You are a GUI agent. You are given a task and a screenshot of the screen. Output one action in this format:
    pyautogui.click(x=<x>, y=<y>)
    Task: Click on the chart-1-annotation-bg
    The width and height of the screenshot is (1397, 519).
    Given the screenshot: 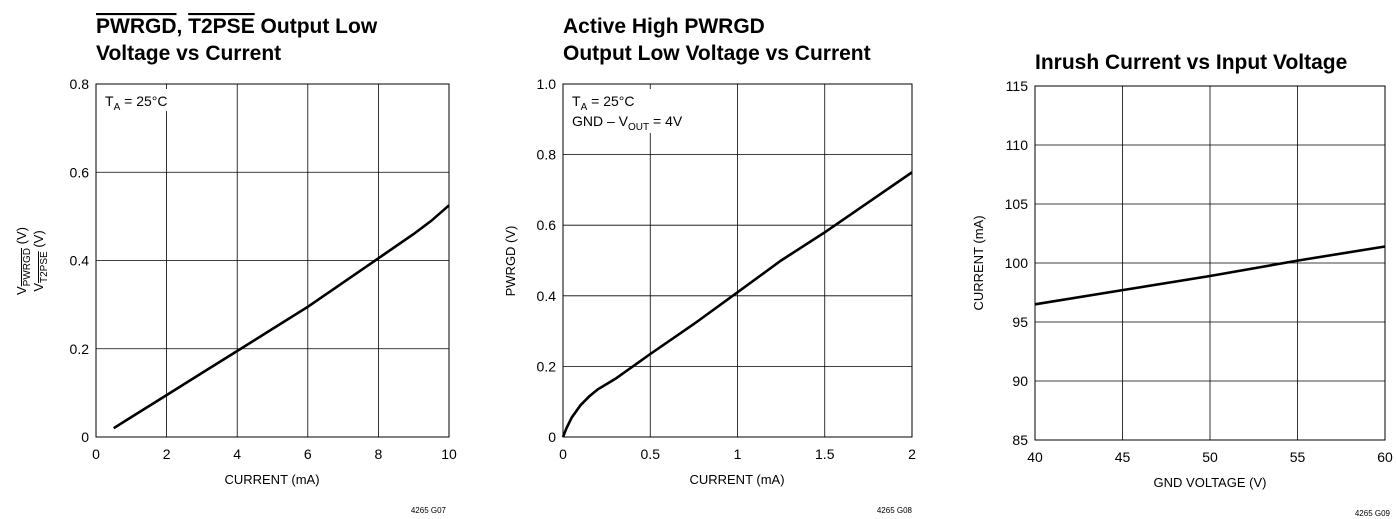 What is the action you would take?
    pyautogui.click(x=141, y=100)
    